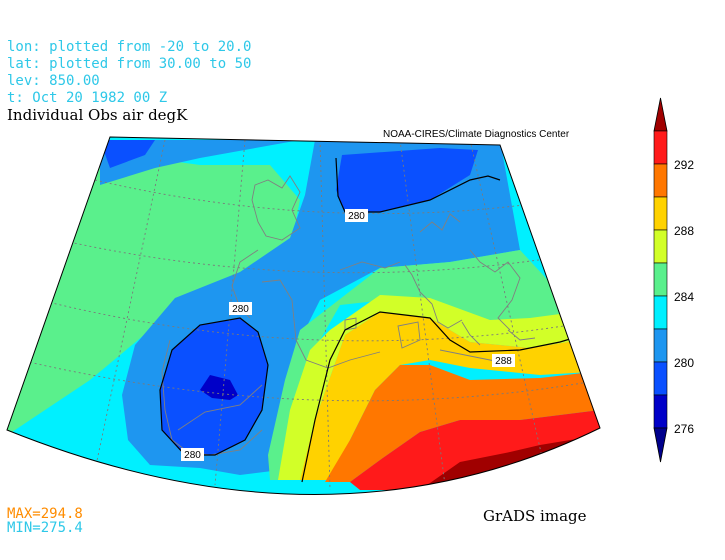 Image resolution: width=725 pixels, height=560 pixels. I want to click on time-text: t: Oct 20 1982 00 Z, so click(87, 98).